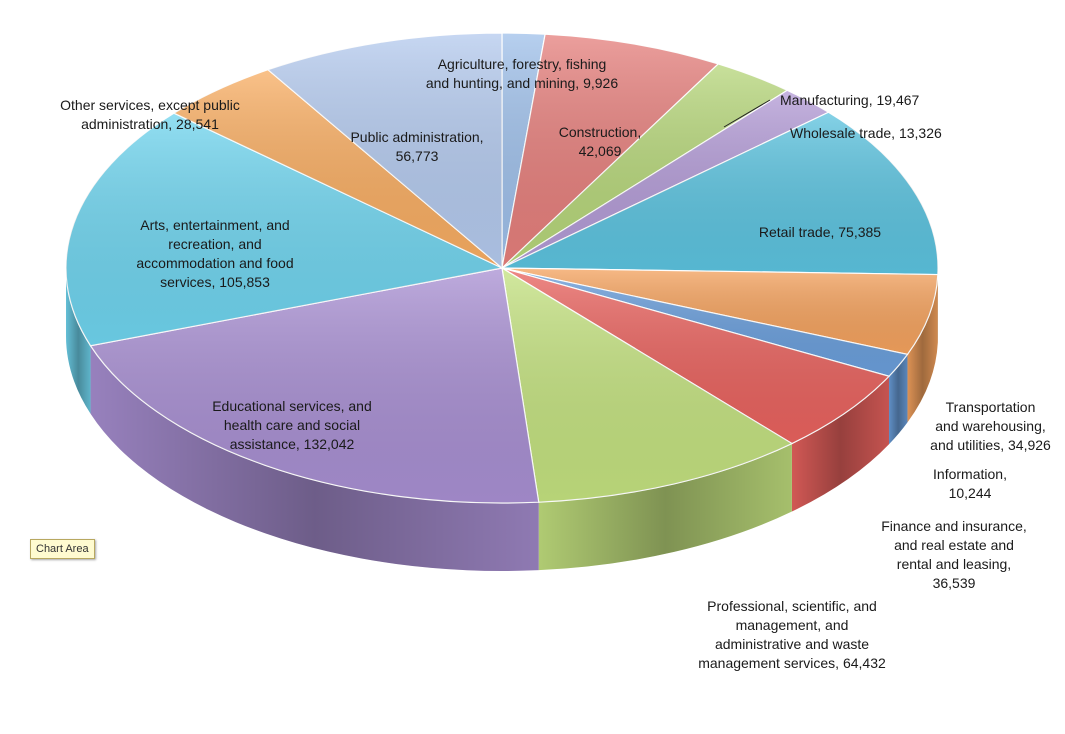  Describe the element at coordinates (970, 483) in the screenshot. I see `label-information: Information, 10,244` at that location.